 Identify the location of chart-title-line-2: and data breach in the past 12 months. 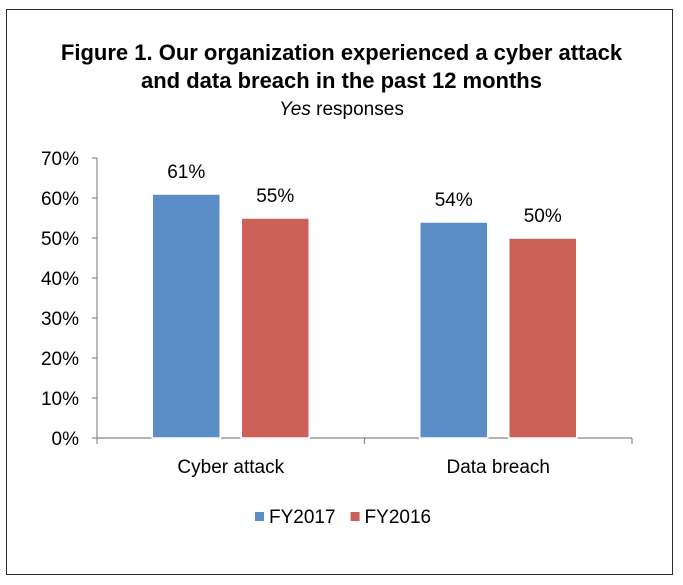
(341, 80).